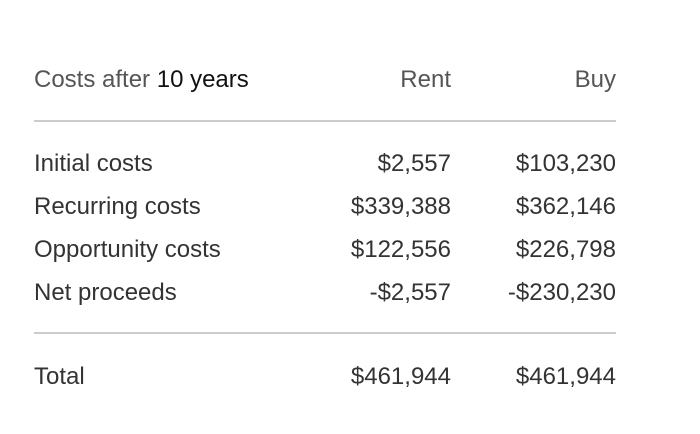 This screenshot has width=700, height=434. I want to click on row-label: Recurring costs, so click(117, 206).